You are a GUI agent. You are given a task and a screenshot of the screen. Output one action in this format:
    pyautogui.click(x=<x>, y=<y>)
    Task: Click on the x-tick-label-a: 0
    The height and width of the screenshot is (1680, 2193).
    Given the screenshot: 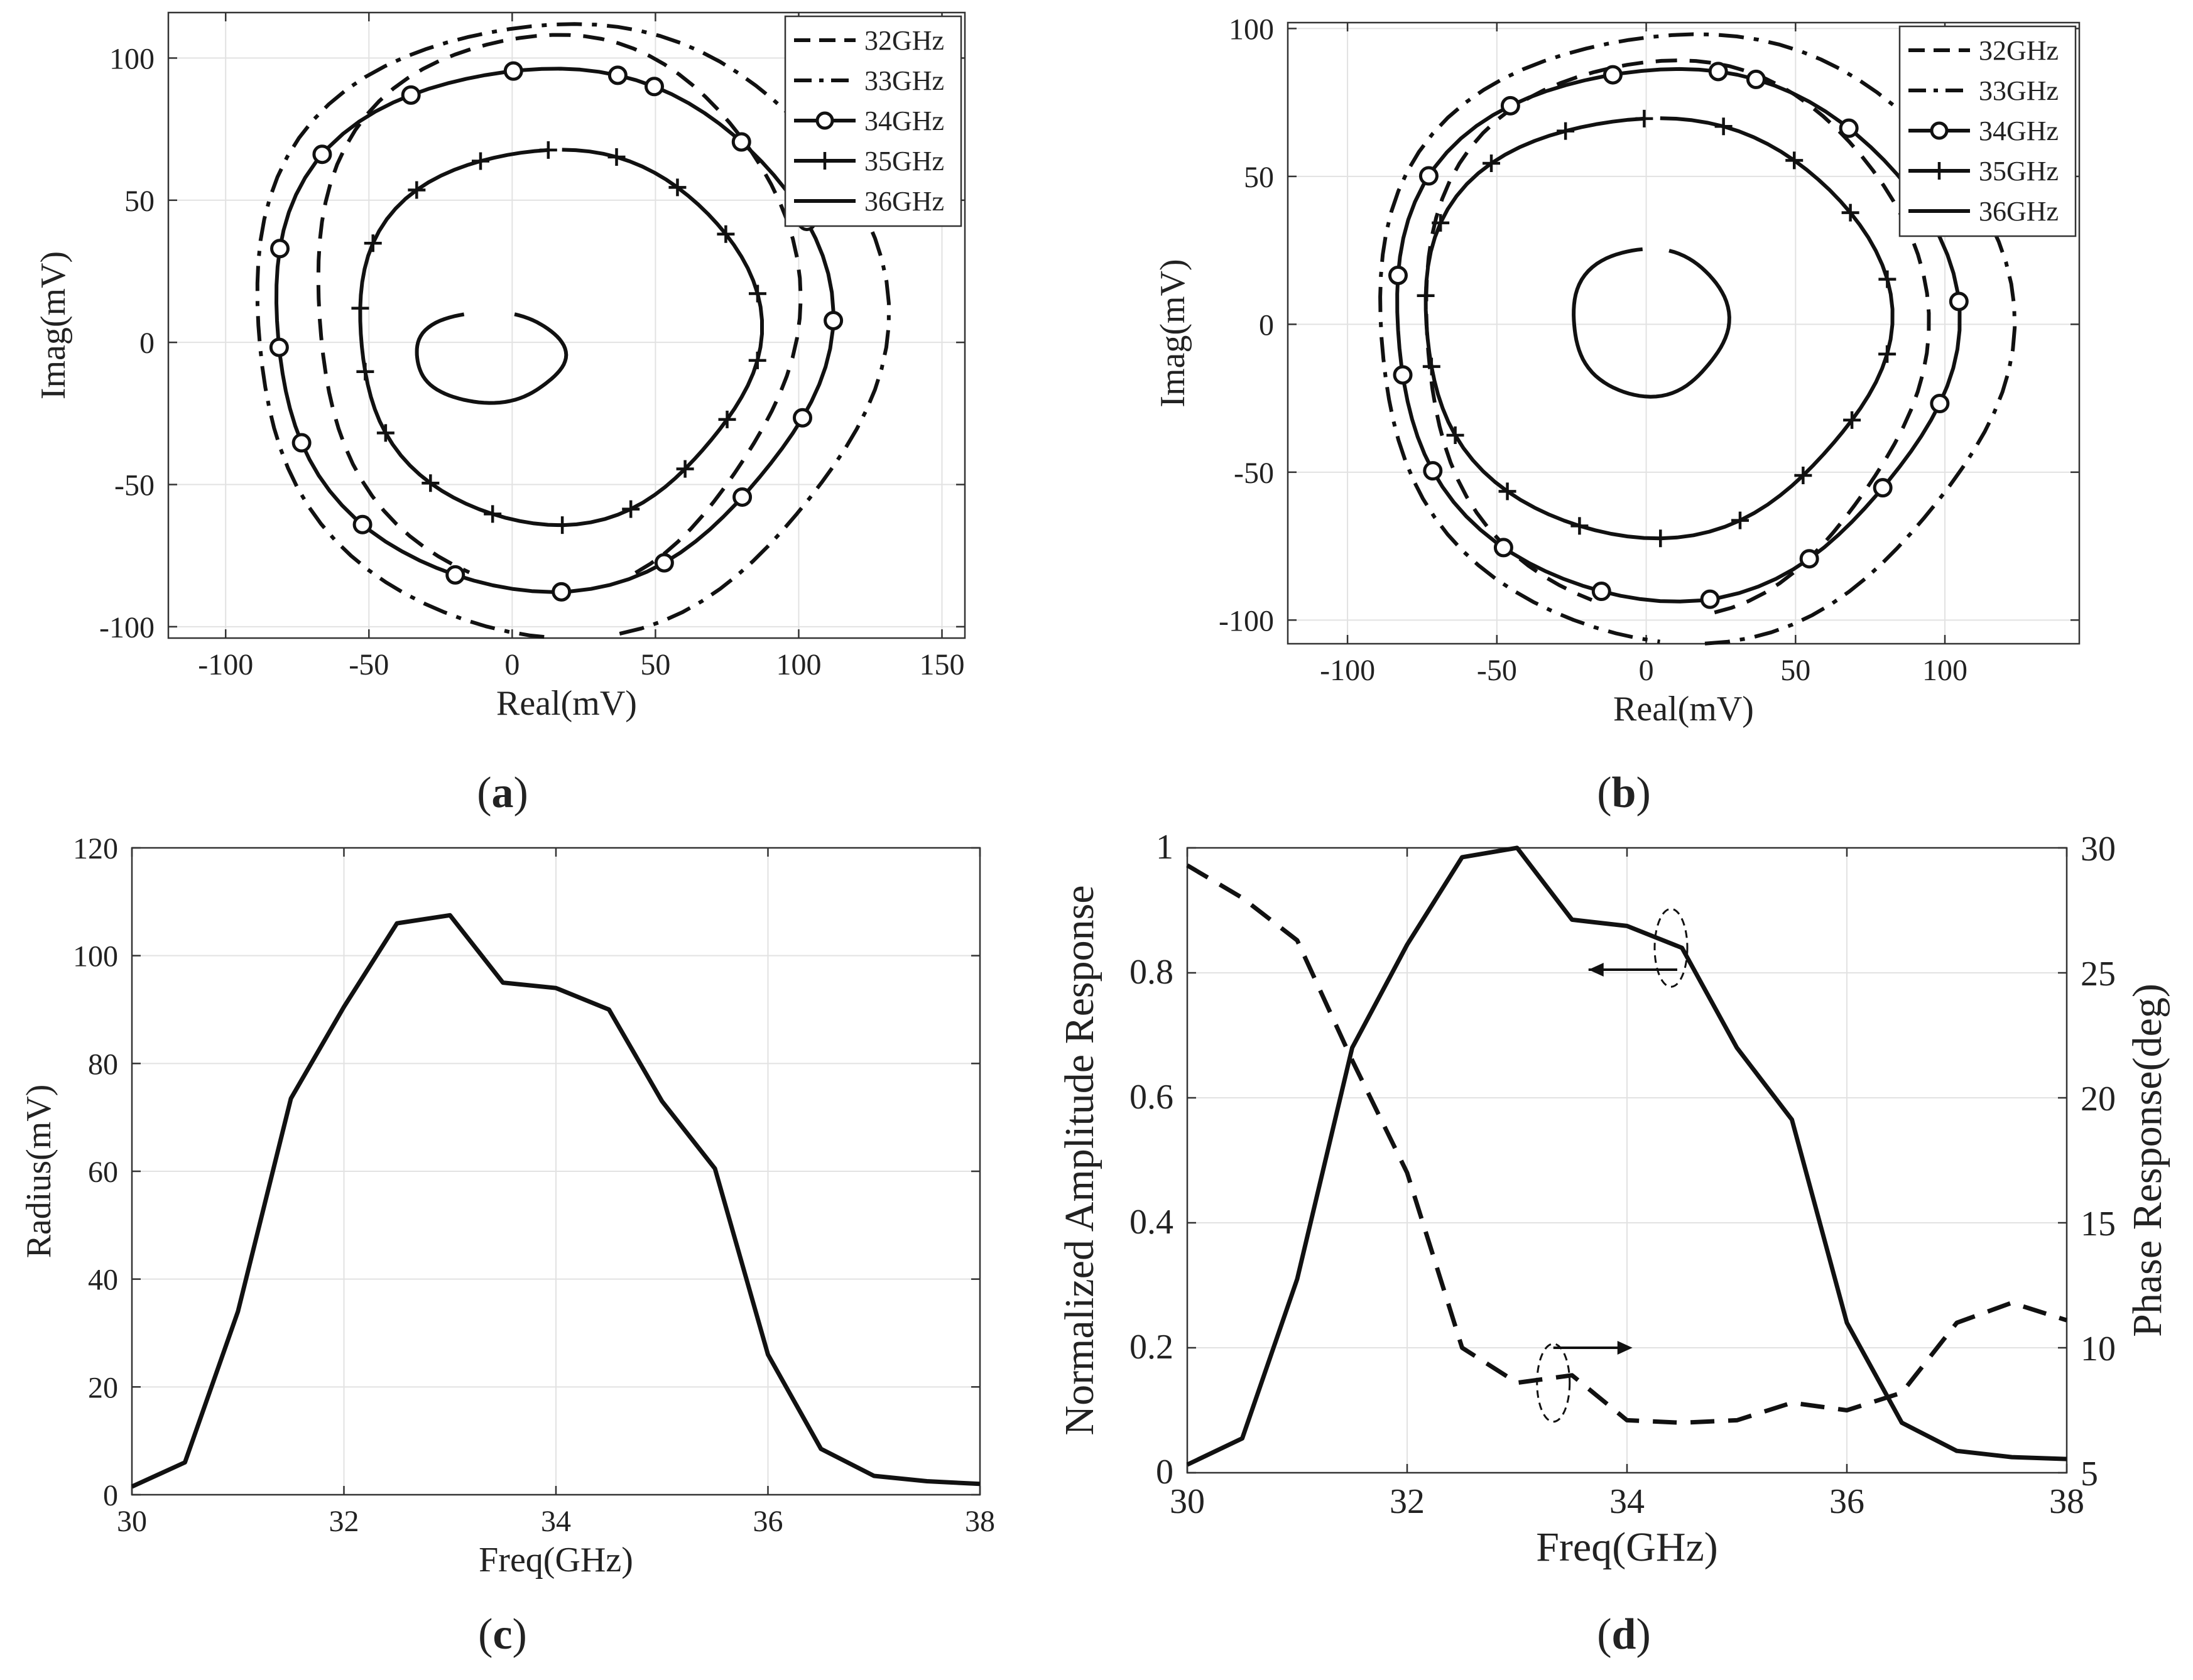 What is the action you would take?
    pyautogui.click(x=512, y=664)
    